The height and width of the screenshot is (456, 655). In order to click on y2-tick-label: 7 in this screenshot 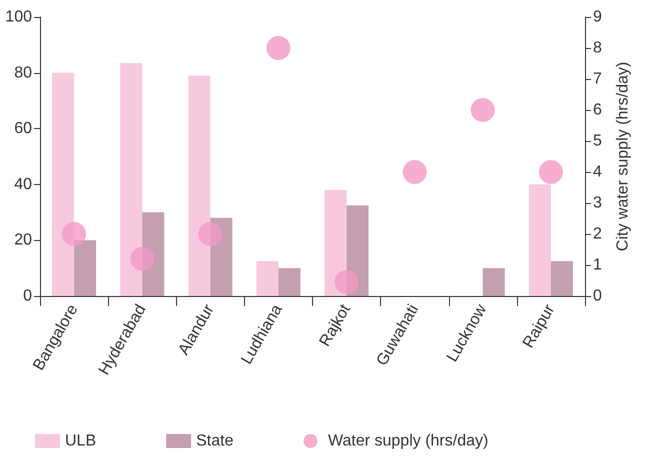, I will do `click(597, 79)`.